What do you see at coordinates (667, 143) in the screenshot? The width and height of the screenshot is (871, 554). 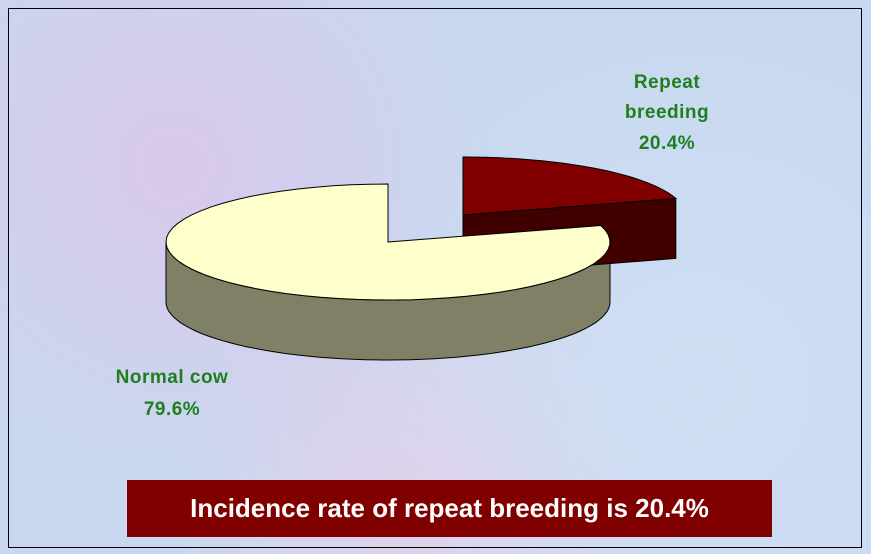 I see `value-label: 20.4%` at bounding box center [667, 143].